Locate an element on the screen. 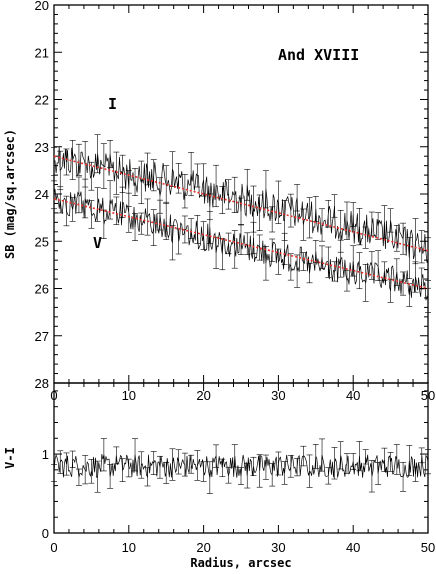 Image resolution: width=436 pixels, height=574 pixels. x-axis-title: Radius, arcsec is located at coordinates (240, 563).